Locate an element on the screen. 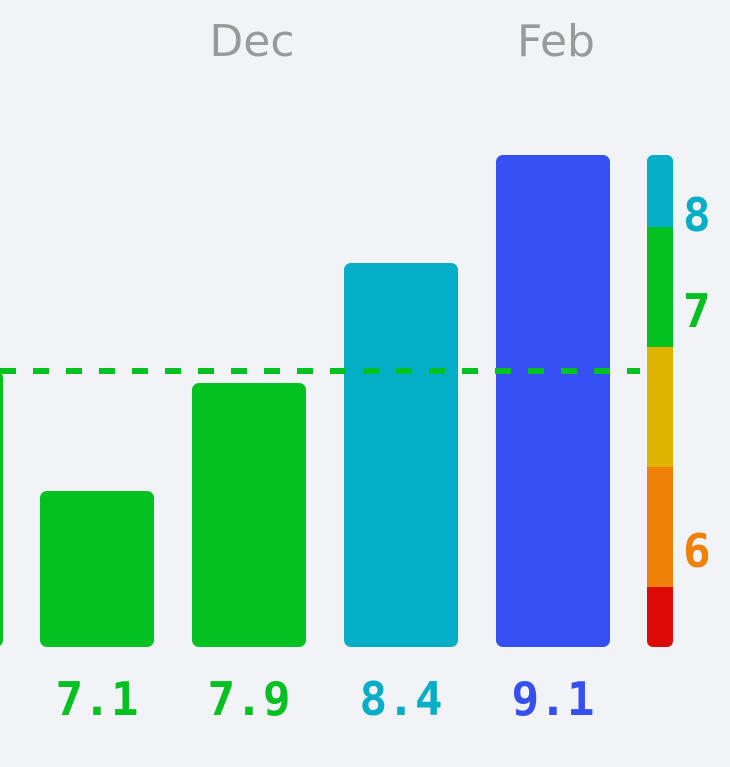 The image size is (730, 767). bar-value-label: 7.9 is located at coordinates (248, 699).